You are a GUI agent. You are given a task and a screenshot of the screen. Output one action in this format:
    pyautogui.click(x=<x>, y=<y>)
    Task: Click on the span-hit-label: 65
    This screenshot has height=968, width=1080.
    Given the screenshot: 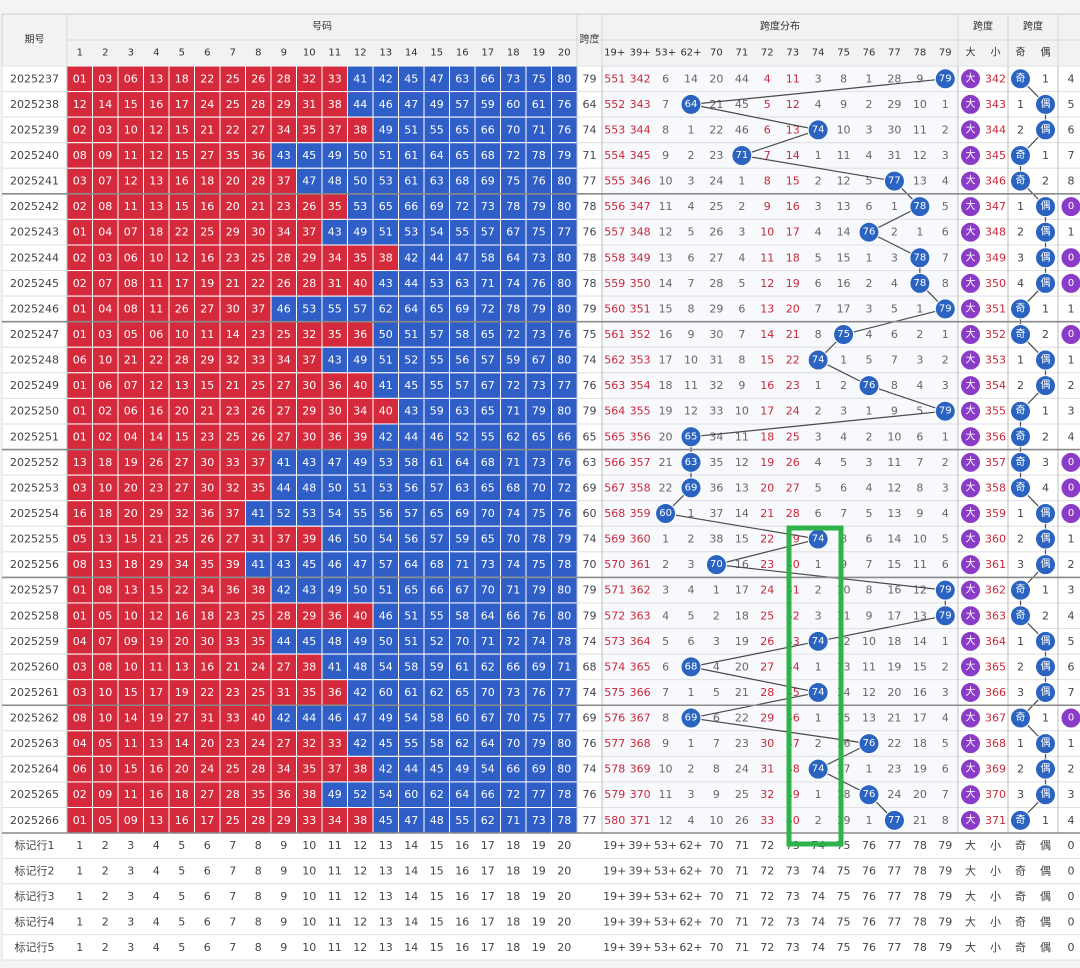 What is the action you would take?
    pyautogui.click(x=691, y=436)
    